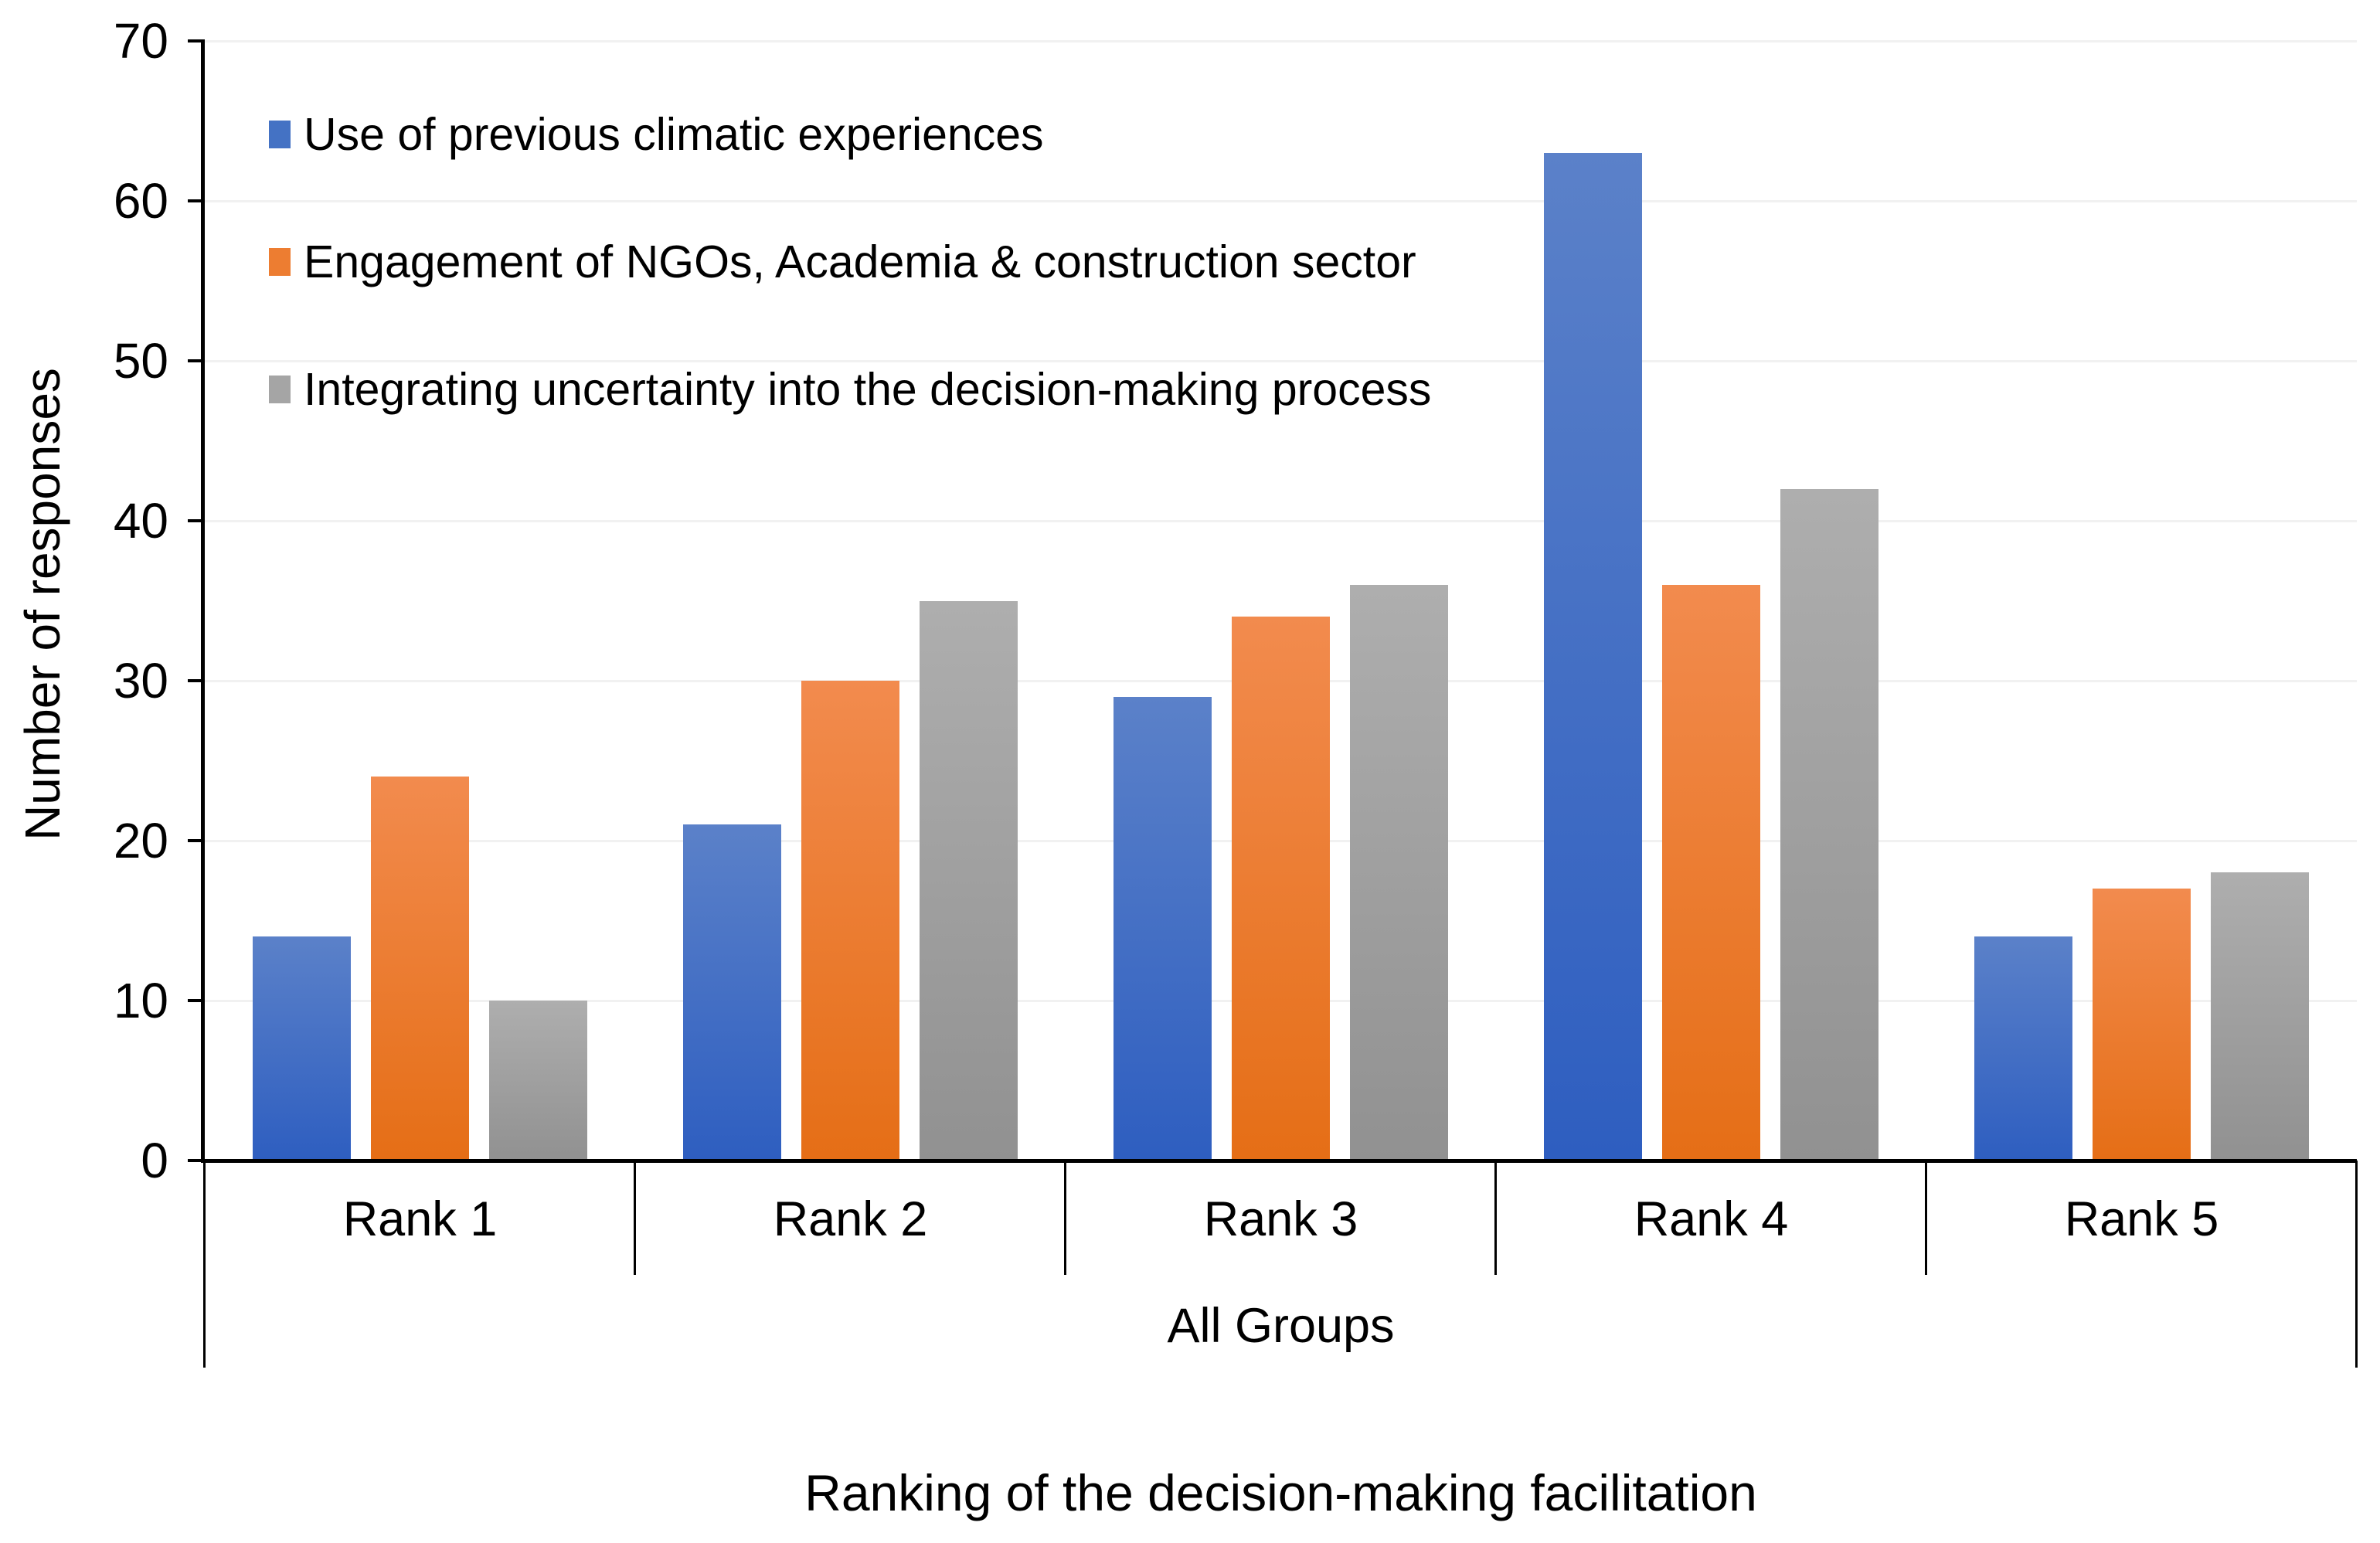 The height and width of the screenshot is (1543, 2380). I want to click on bar-rank5-s1, so click(2142, 1025).